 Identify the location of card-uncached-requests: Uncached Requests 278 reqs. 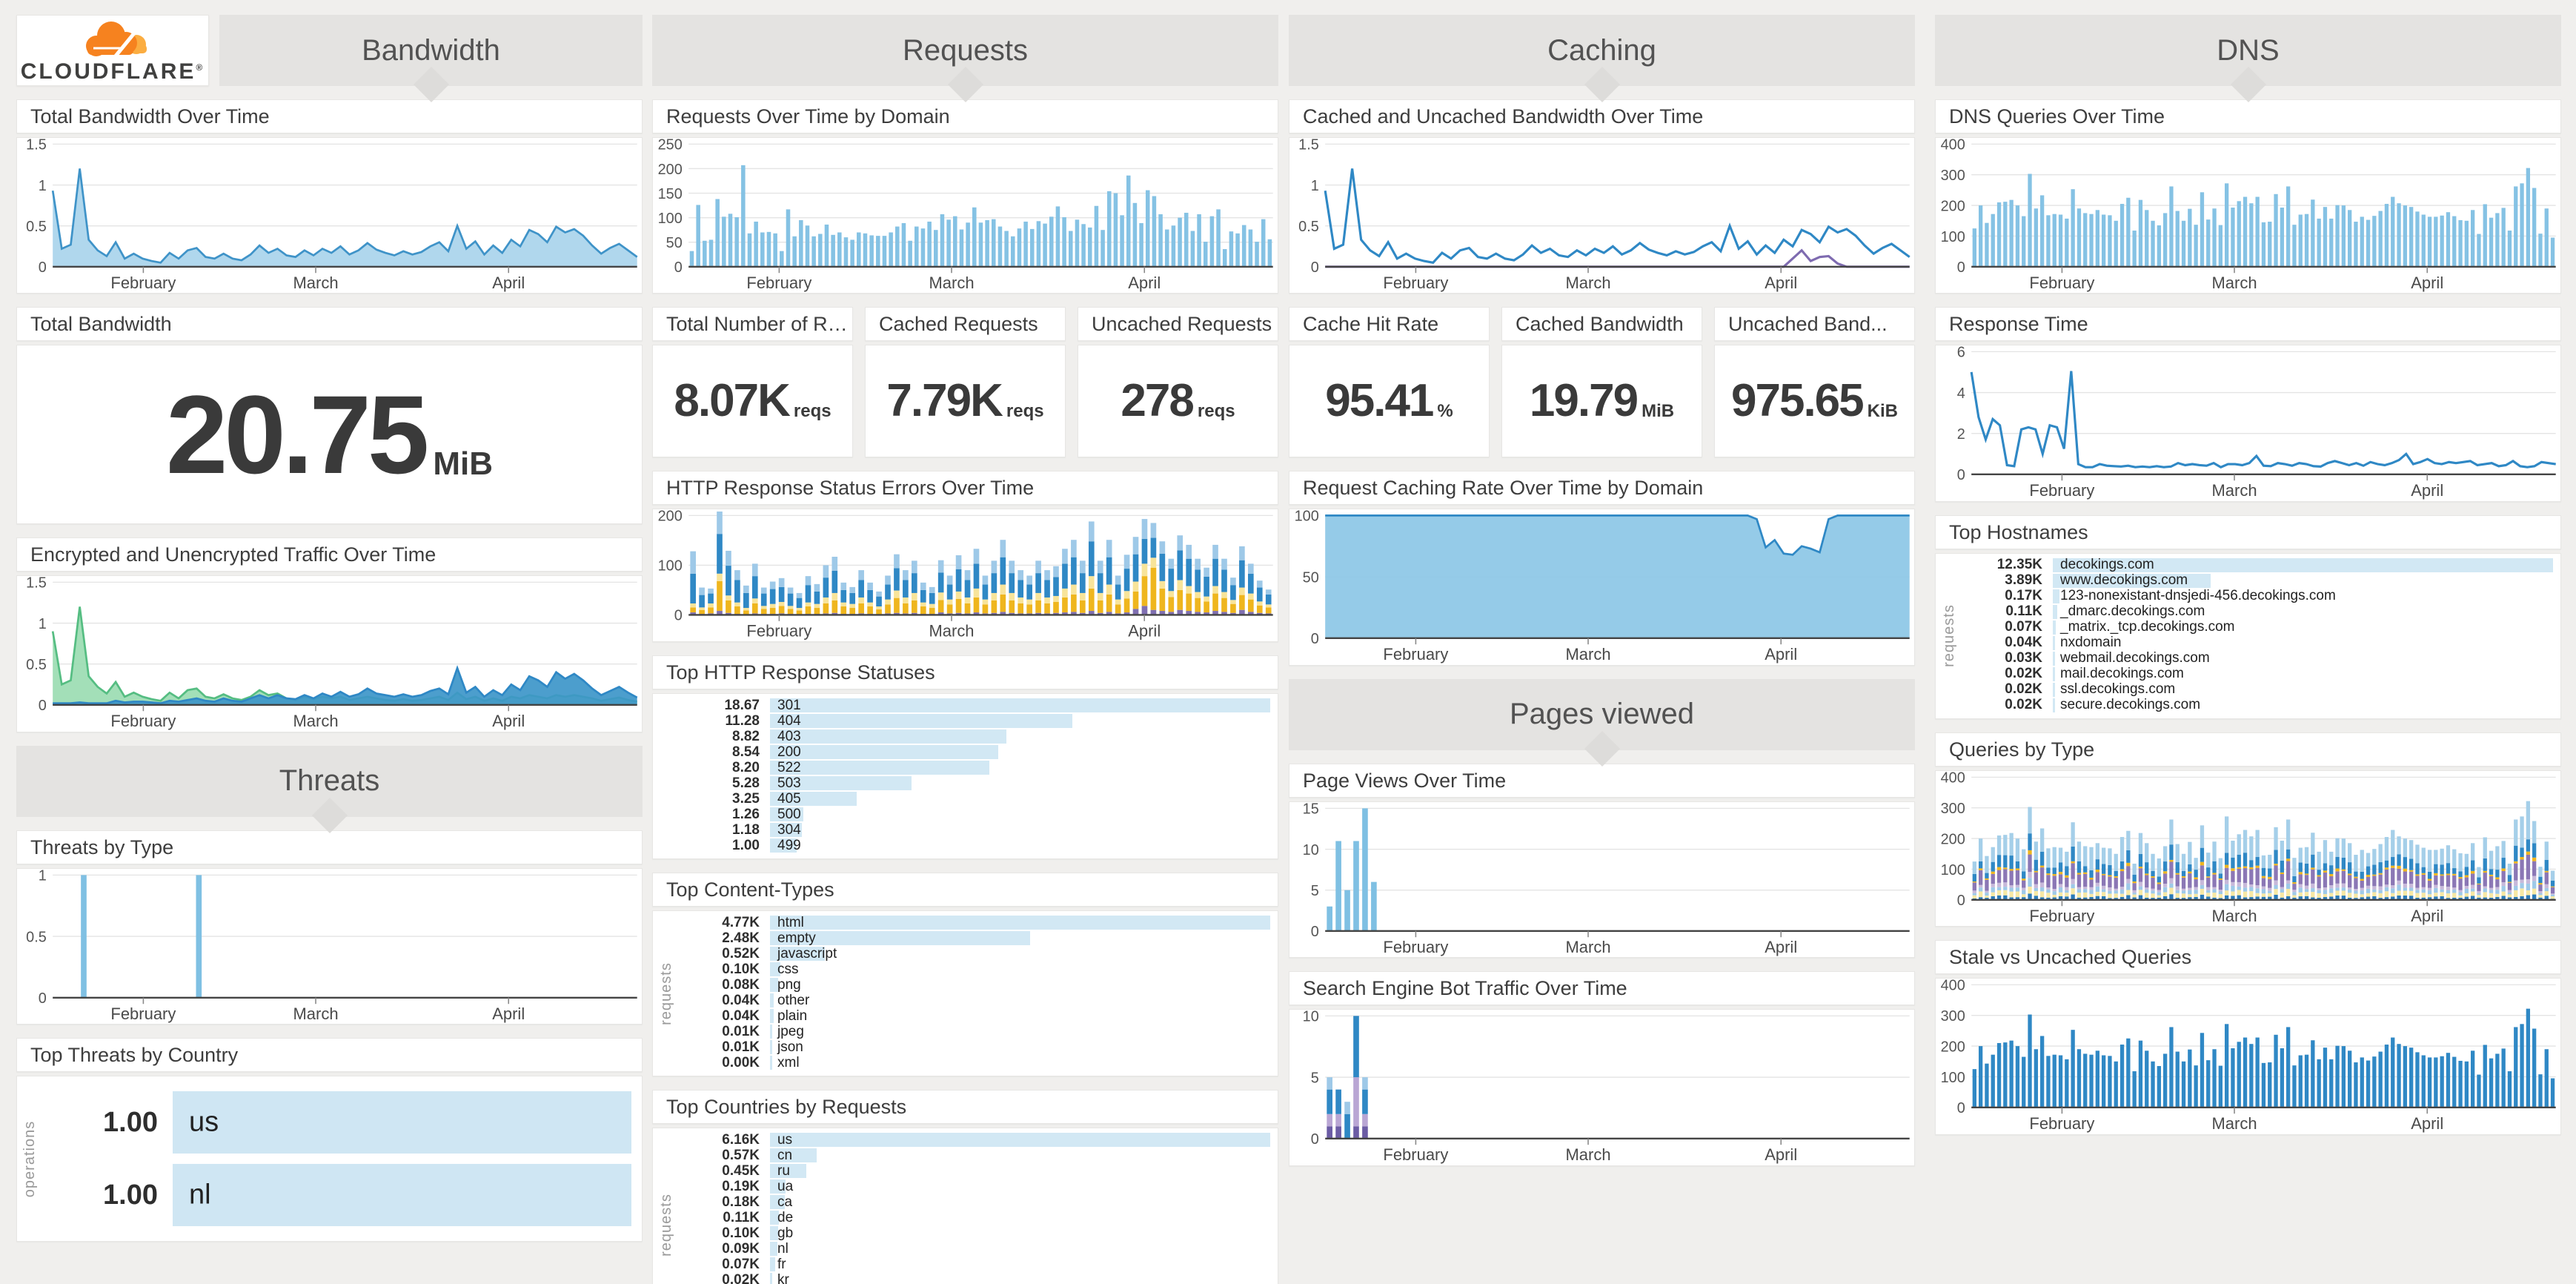
(1178, 382).